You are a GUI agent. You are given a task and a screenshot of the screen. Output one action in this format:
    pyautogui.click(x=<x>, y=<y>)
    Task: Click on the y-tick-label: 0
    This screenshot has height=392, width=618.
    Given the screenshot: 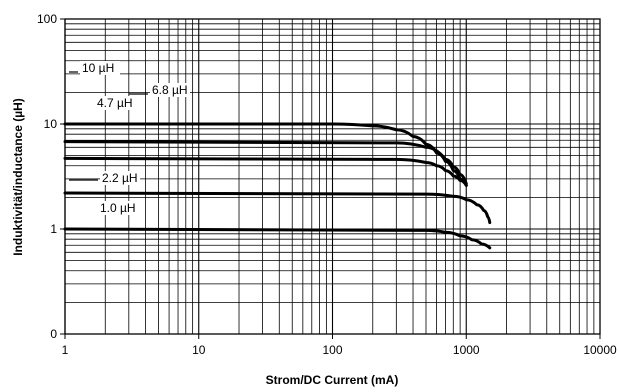 What is the action you would take?
    pyautogui.click(x=53, y=334)
    